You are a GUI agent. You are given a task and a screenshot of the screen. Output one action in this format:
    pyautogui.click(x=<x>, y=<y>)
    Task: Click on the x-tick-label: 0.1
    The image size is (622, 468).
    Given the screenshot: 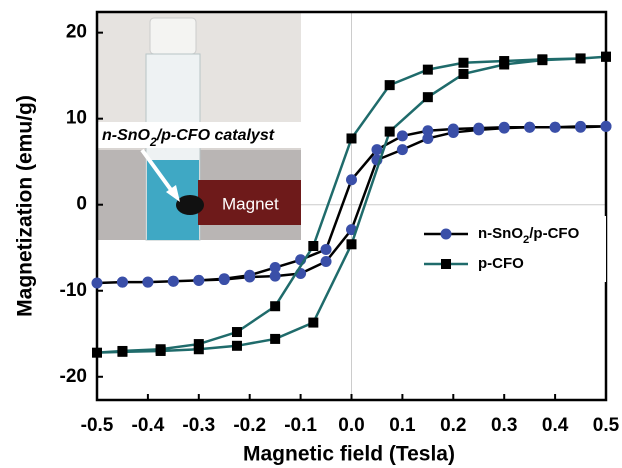 What is the action you would take?
    pyautogui.click(x=402, y=425)
    